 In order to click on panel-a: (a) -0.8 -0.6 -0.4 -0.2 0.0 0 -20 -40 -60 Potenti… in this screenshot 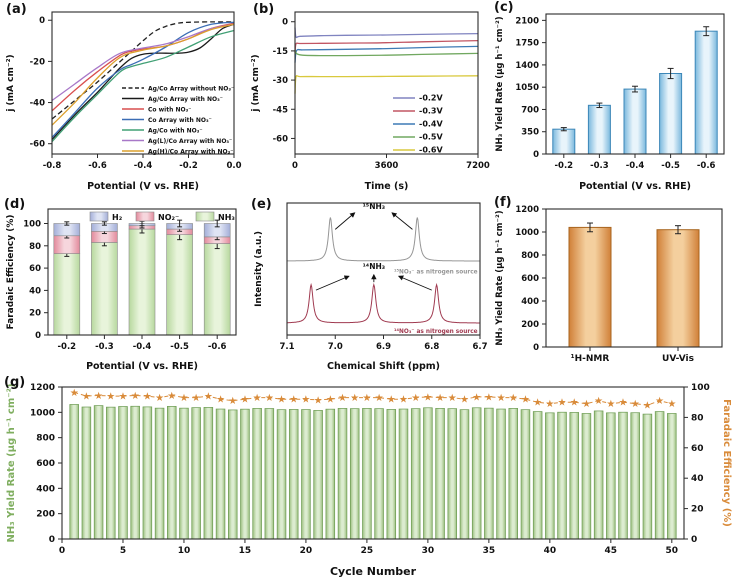, I will do `click(122, 97)`.